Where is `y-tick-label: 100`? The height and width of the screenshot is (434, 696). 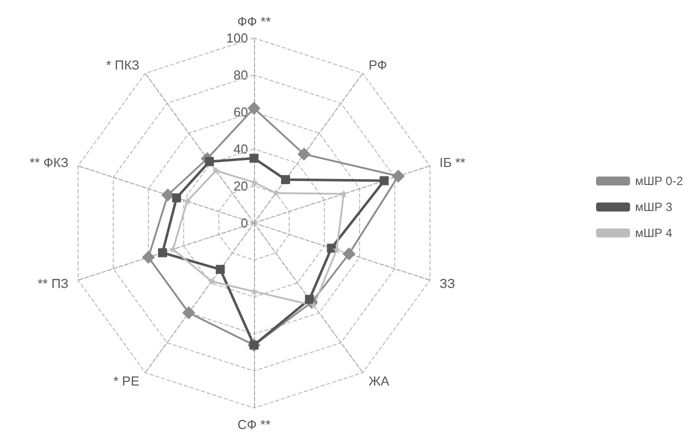 y-tick-label: 100 is located at coordinates (237, 38).